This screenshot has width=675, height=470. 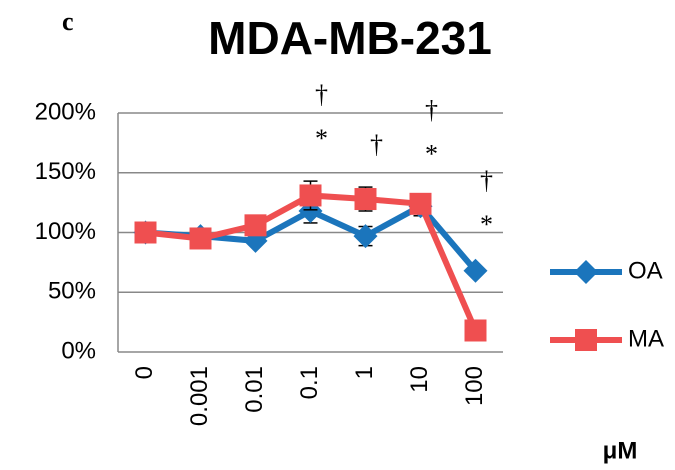 I want to click on x-tick-label: 0.001, so click(x=199, y=396).